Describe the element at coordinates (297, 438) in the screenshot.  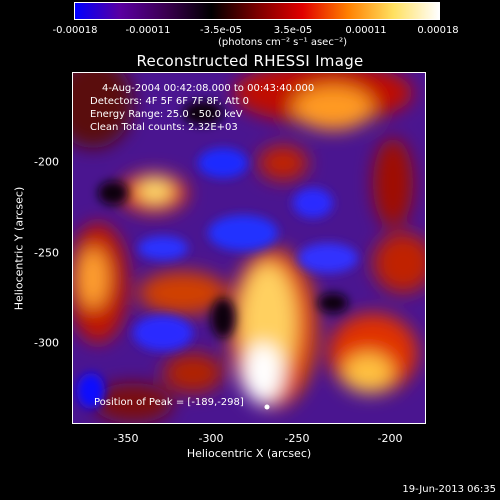
I see `x-tick: -250` at that location.